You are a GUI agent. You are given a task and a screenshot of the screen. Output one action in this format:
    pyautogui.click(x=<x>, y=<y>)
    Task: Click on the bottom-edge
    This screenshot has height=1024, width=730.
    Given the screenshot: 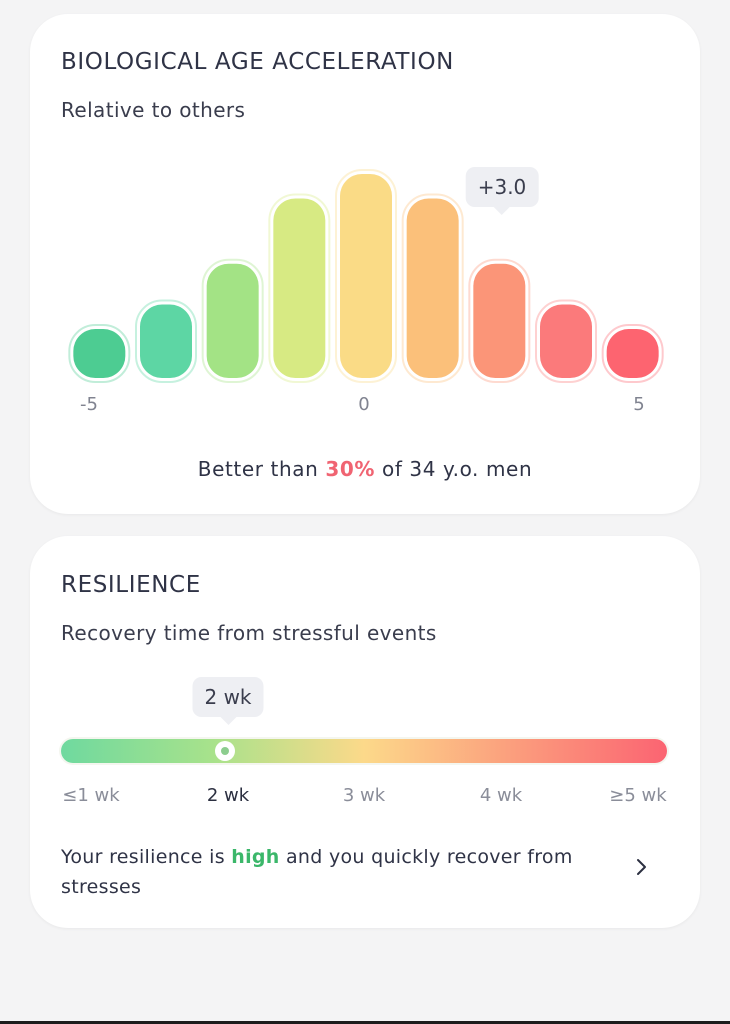 What is the action you would take?
    pyautogui.click(x=365, y=1022)
    